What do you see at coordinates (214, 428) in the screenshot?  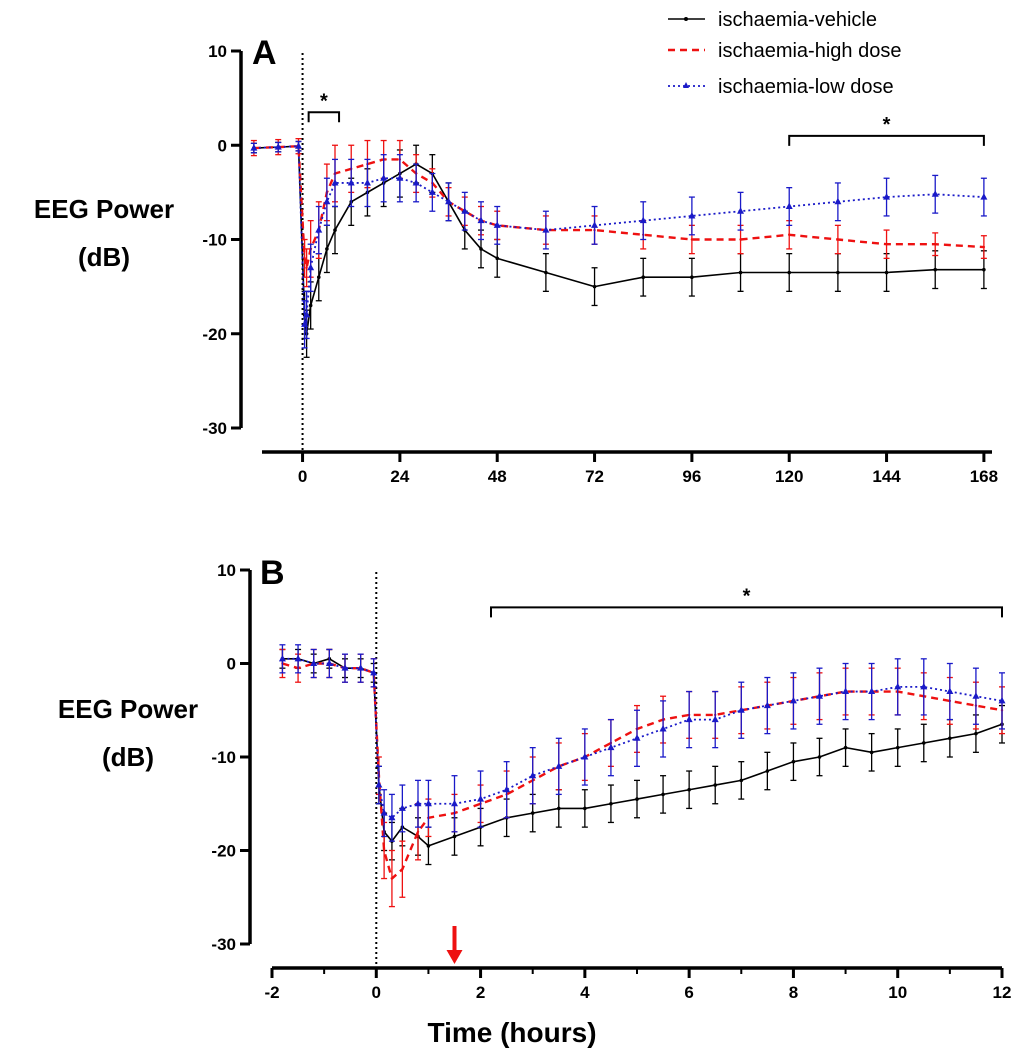 I see `panel-a-y-tick-label: -30` at bounding box center [214, 428].